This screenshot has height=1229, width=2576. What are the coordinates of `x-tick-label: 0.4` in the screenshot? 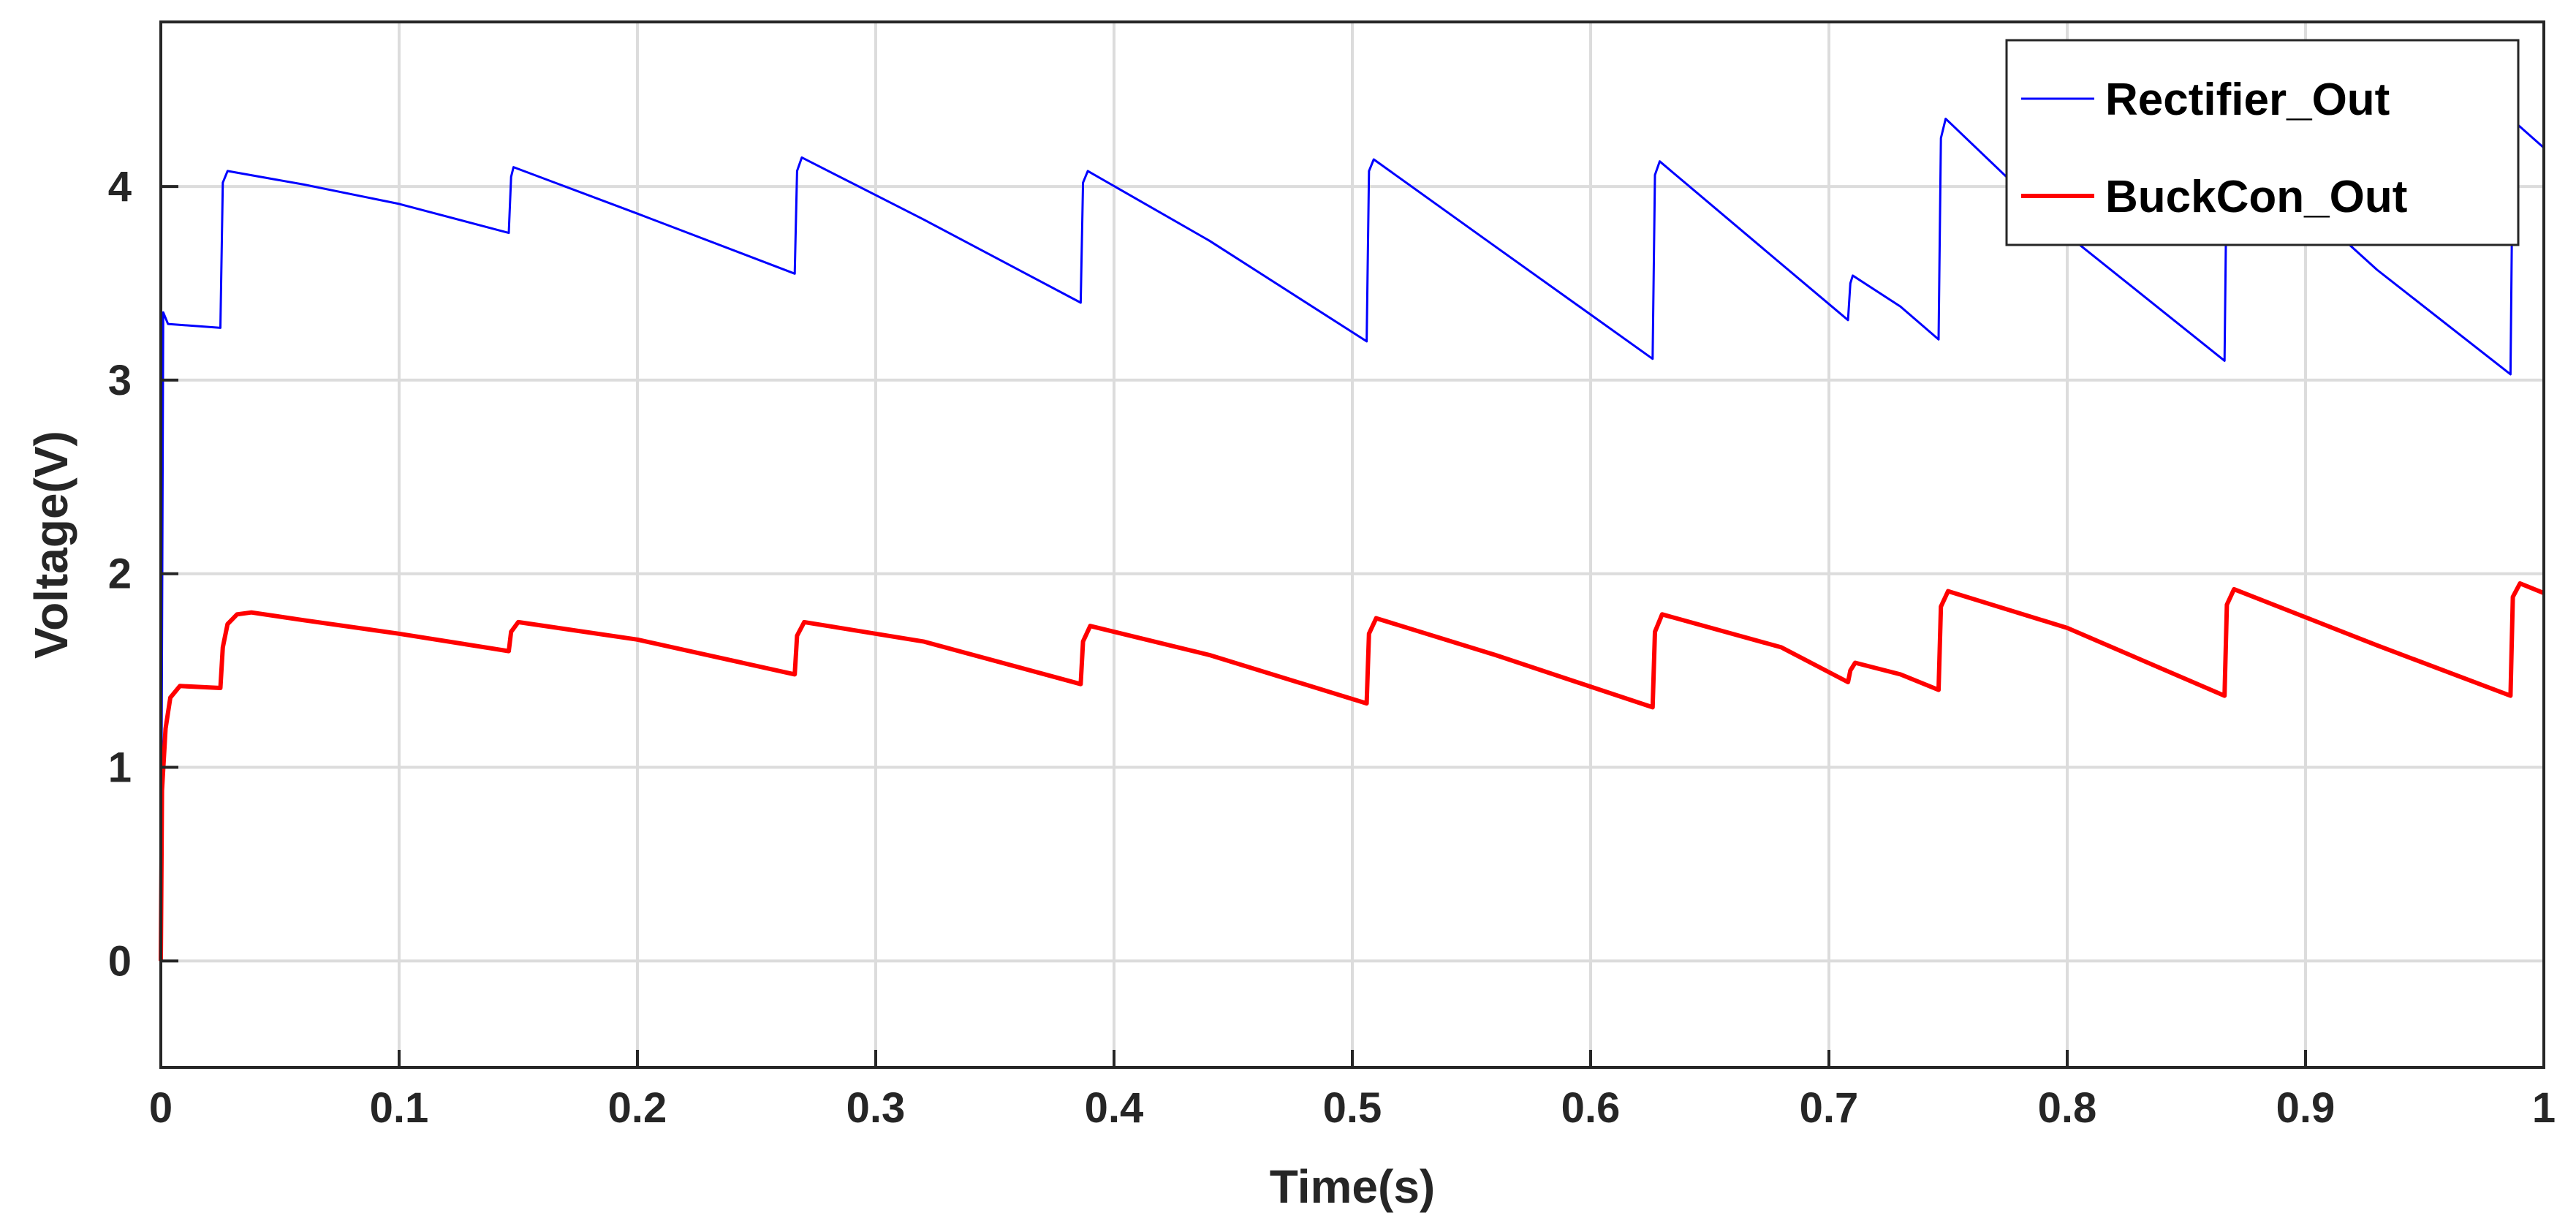 It's located at (1114, 1108).